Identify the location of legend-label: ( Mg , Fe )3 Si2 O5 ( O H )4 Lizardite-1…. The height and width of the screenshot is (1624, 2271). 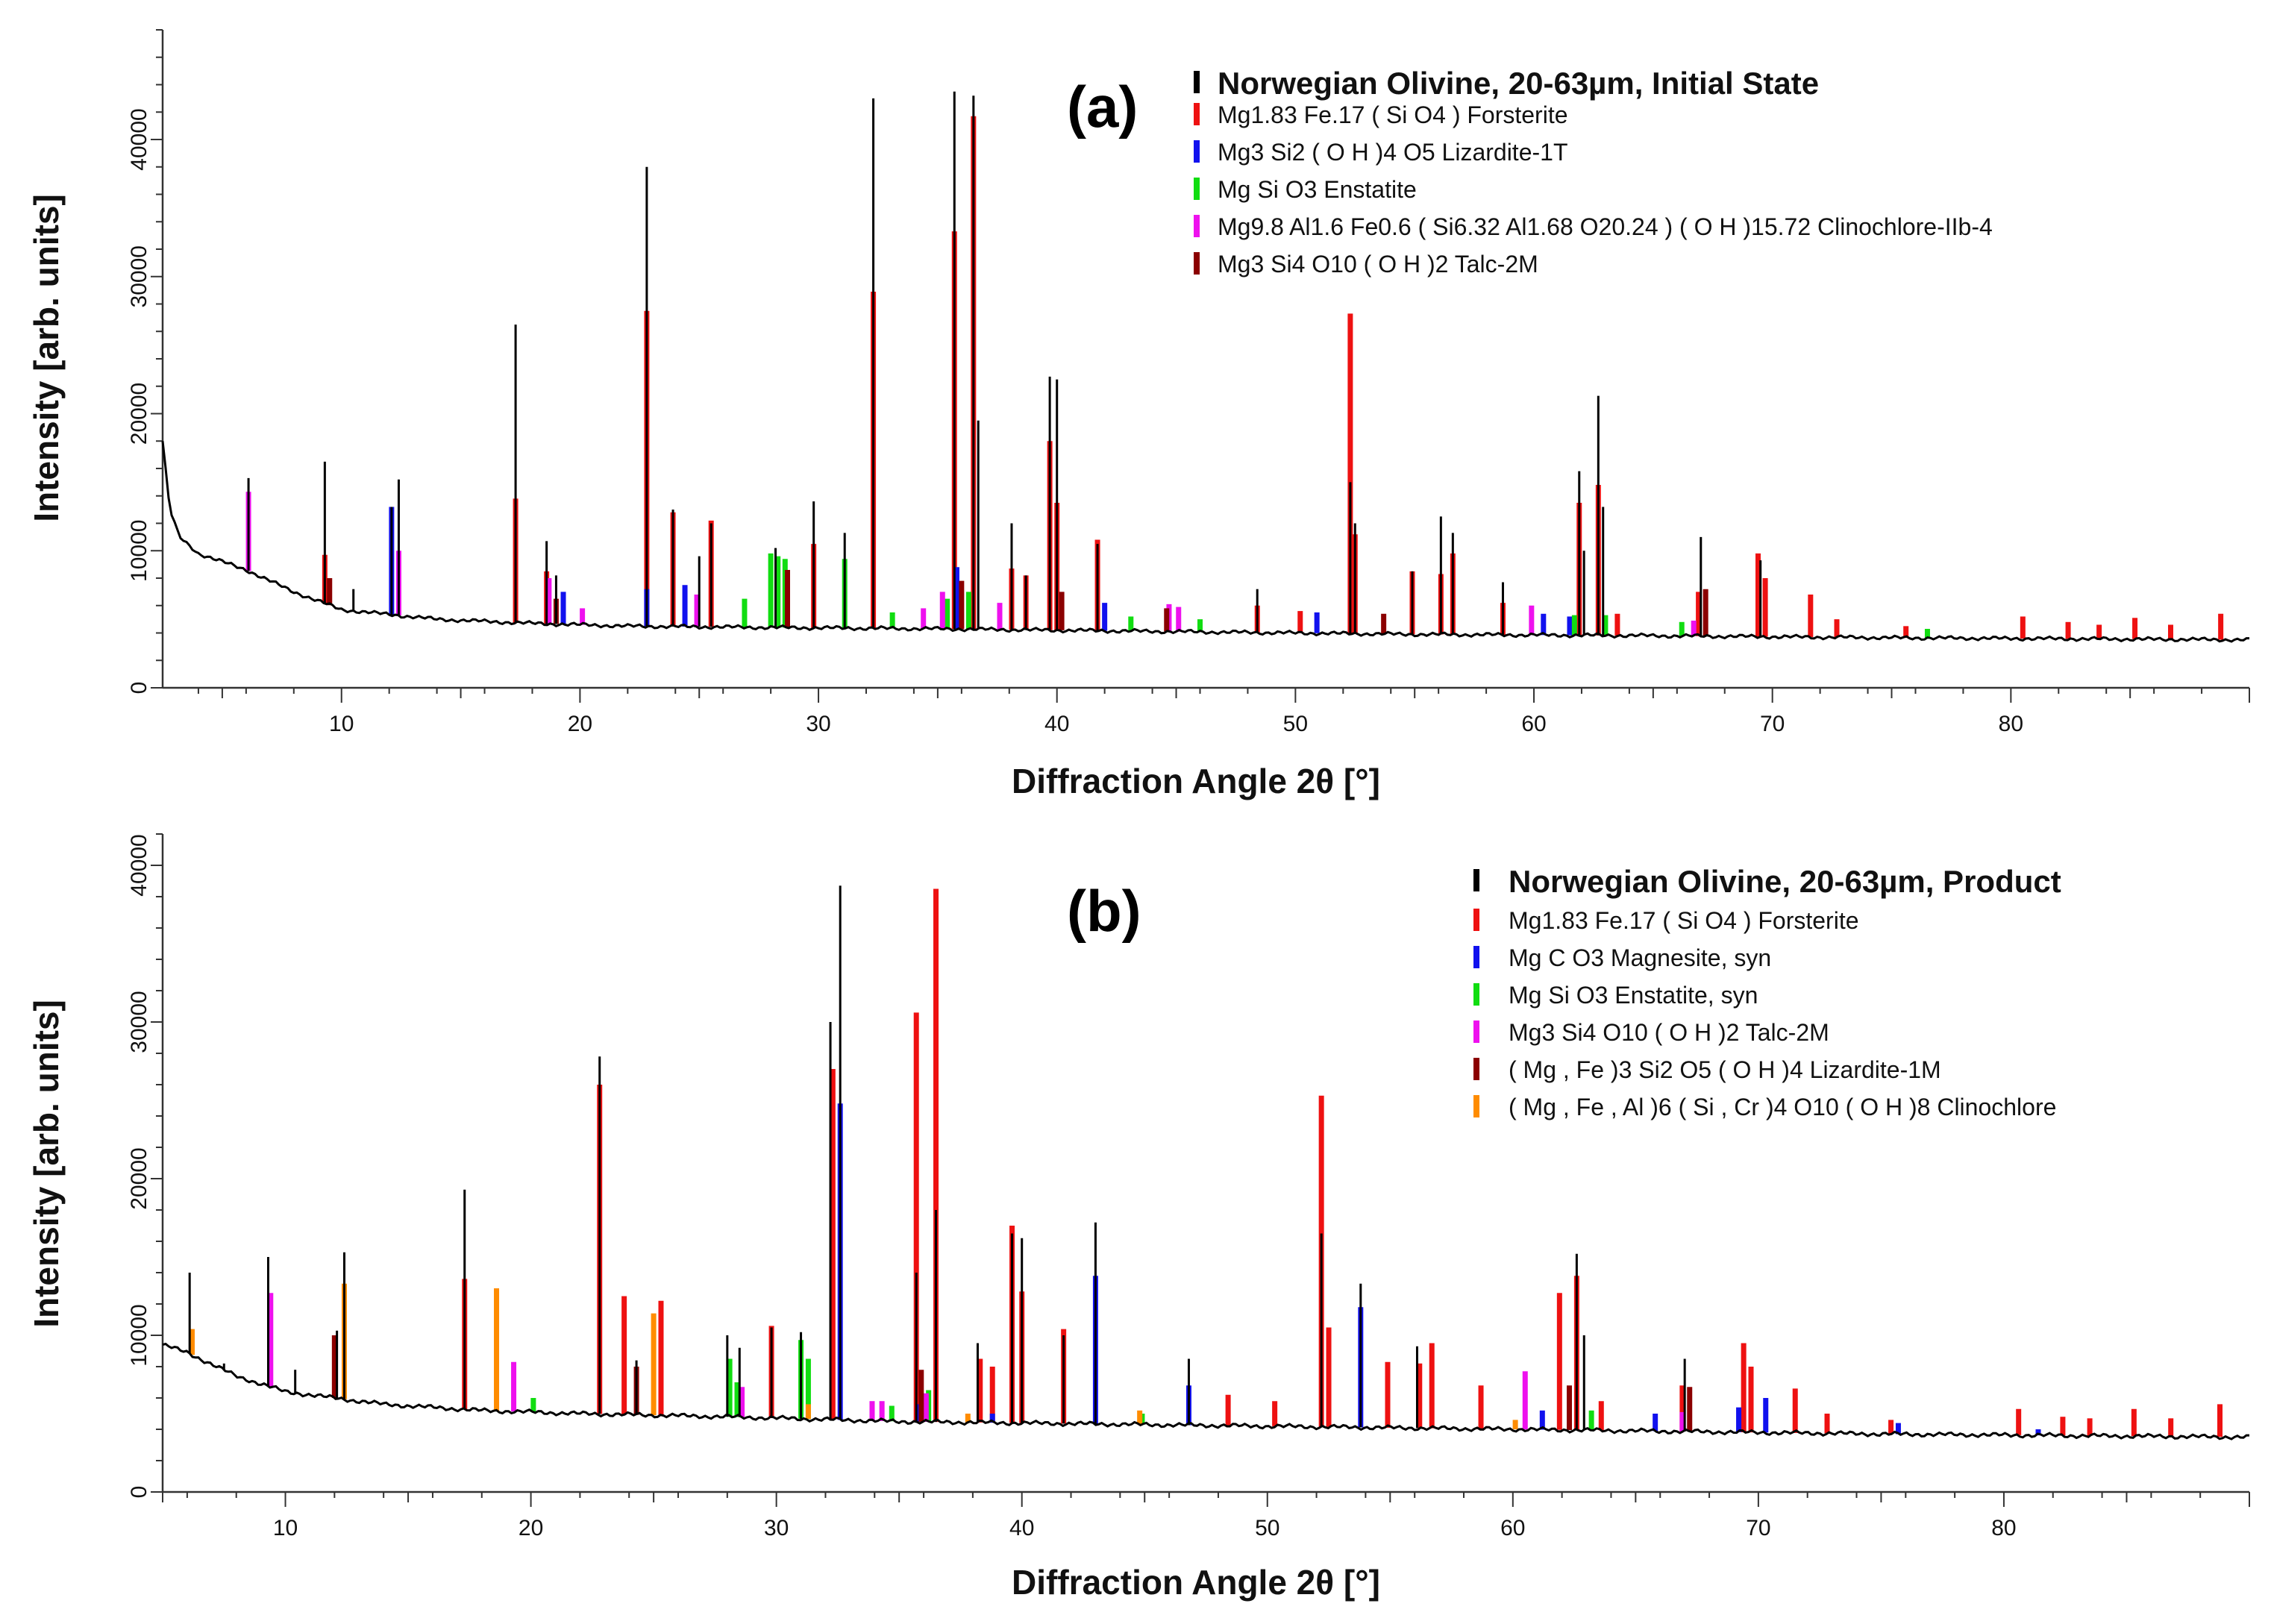
(1725, 1069).